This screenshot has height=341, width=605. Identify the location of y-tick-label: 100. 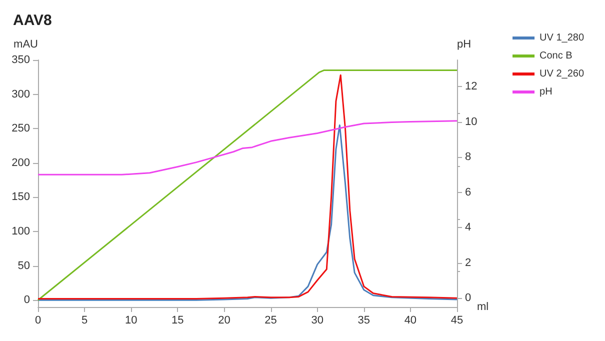
(21, 232).